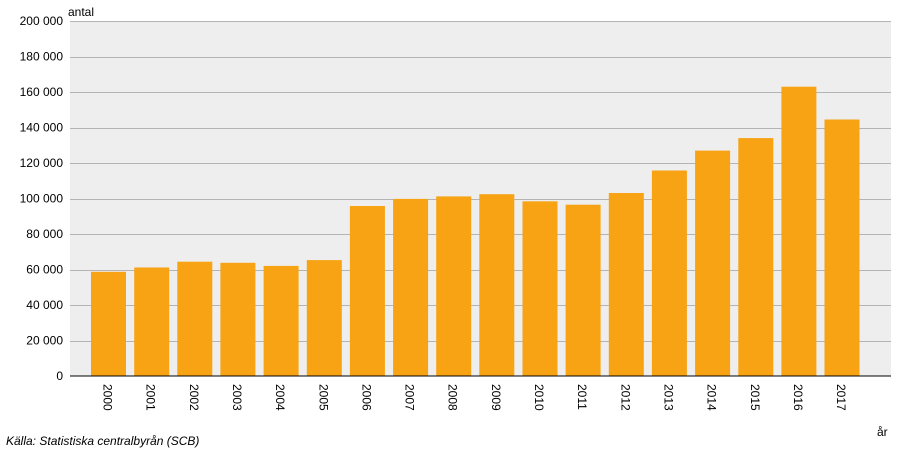 This screenshot has height=452, width=900. I want to click on x-tick-label: 2000, so click(108, 397).